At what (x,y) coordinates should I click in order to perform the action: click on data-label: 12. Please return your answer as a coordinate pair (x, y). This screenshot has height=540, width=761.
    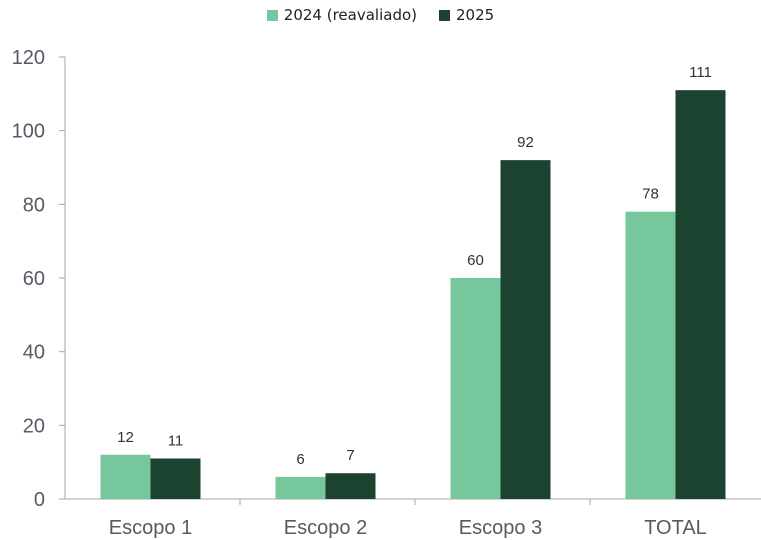
    Looking at the image, I should click on (125, 437).